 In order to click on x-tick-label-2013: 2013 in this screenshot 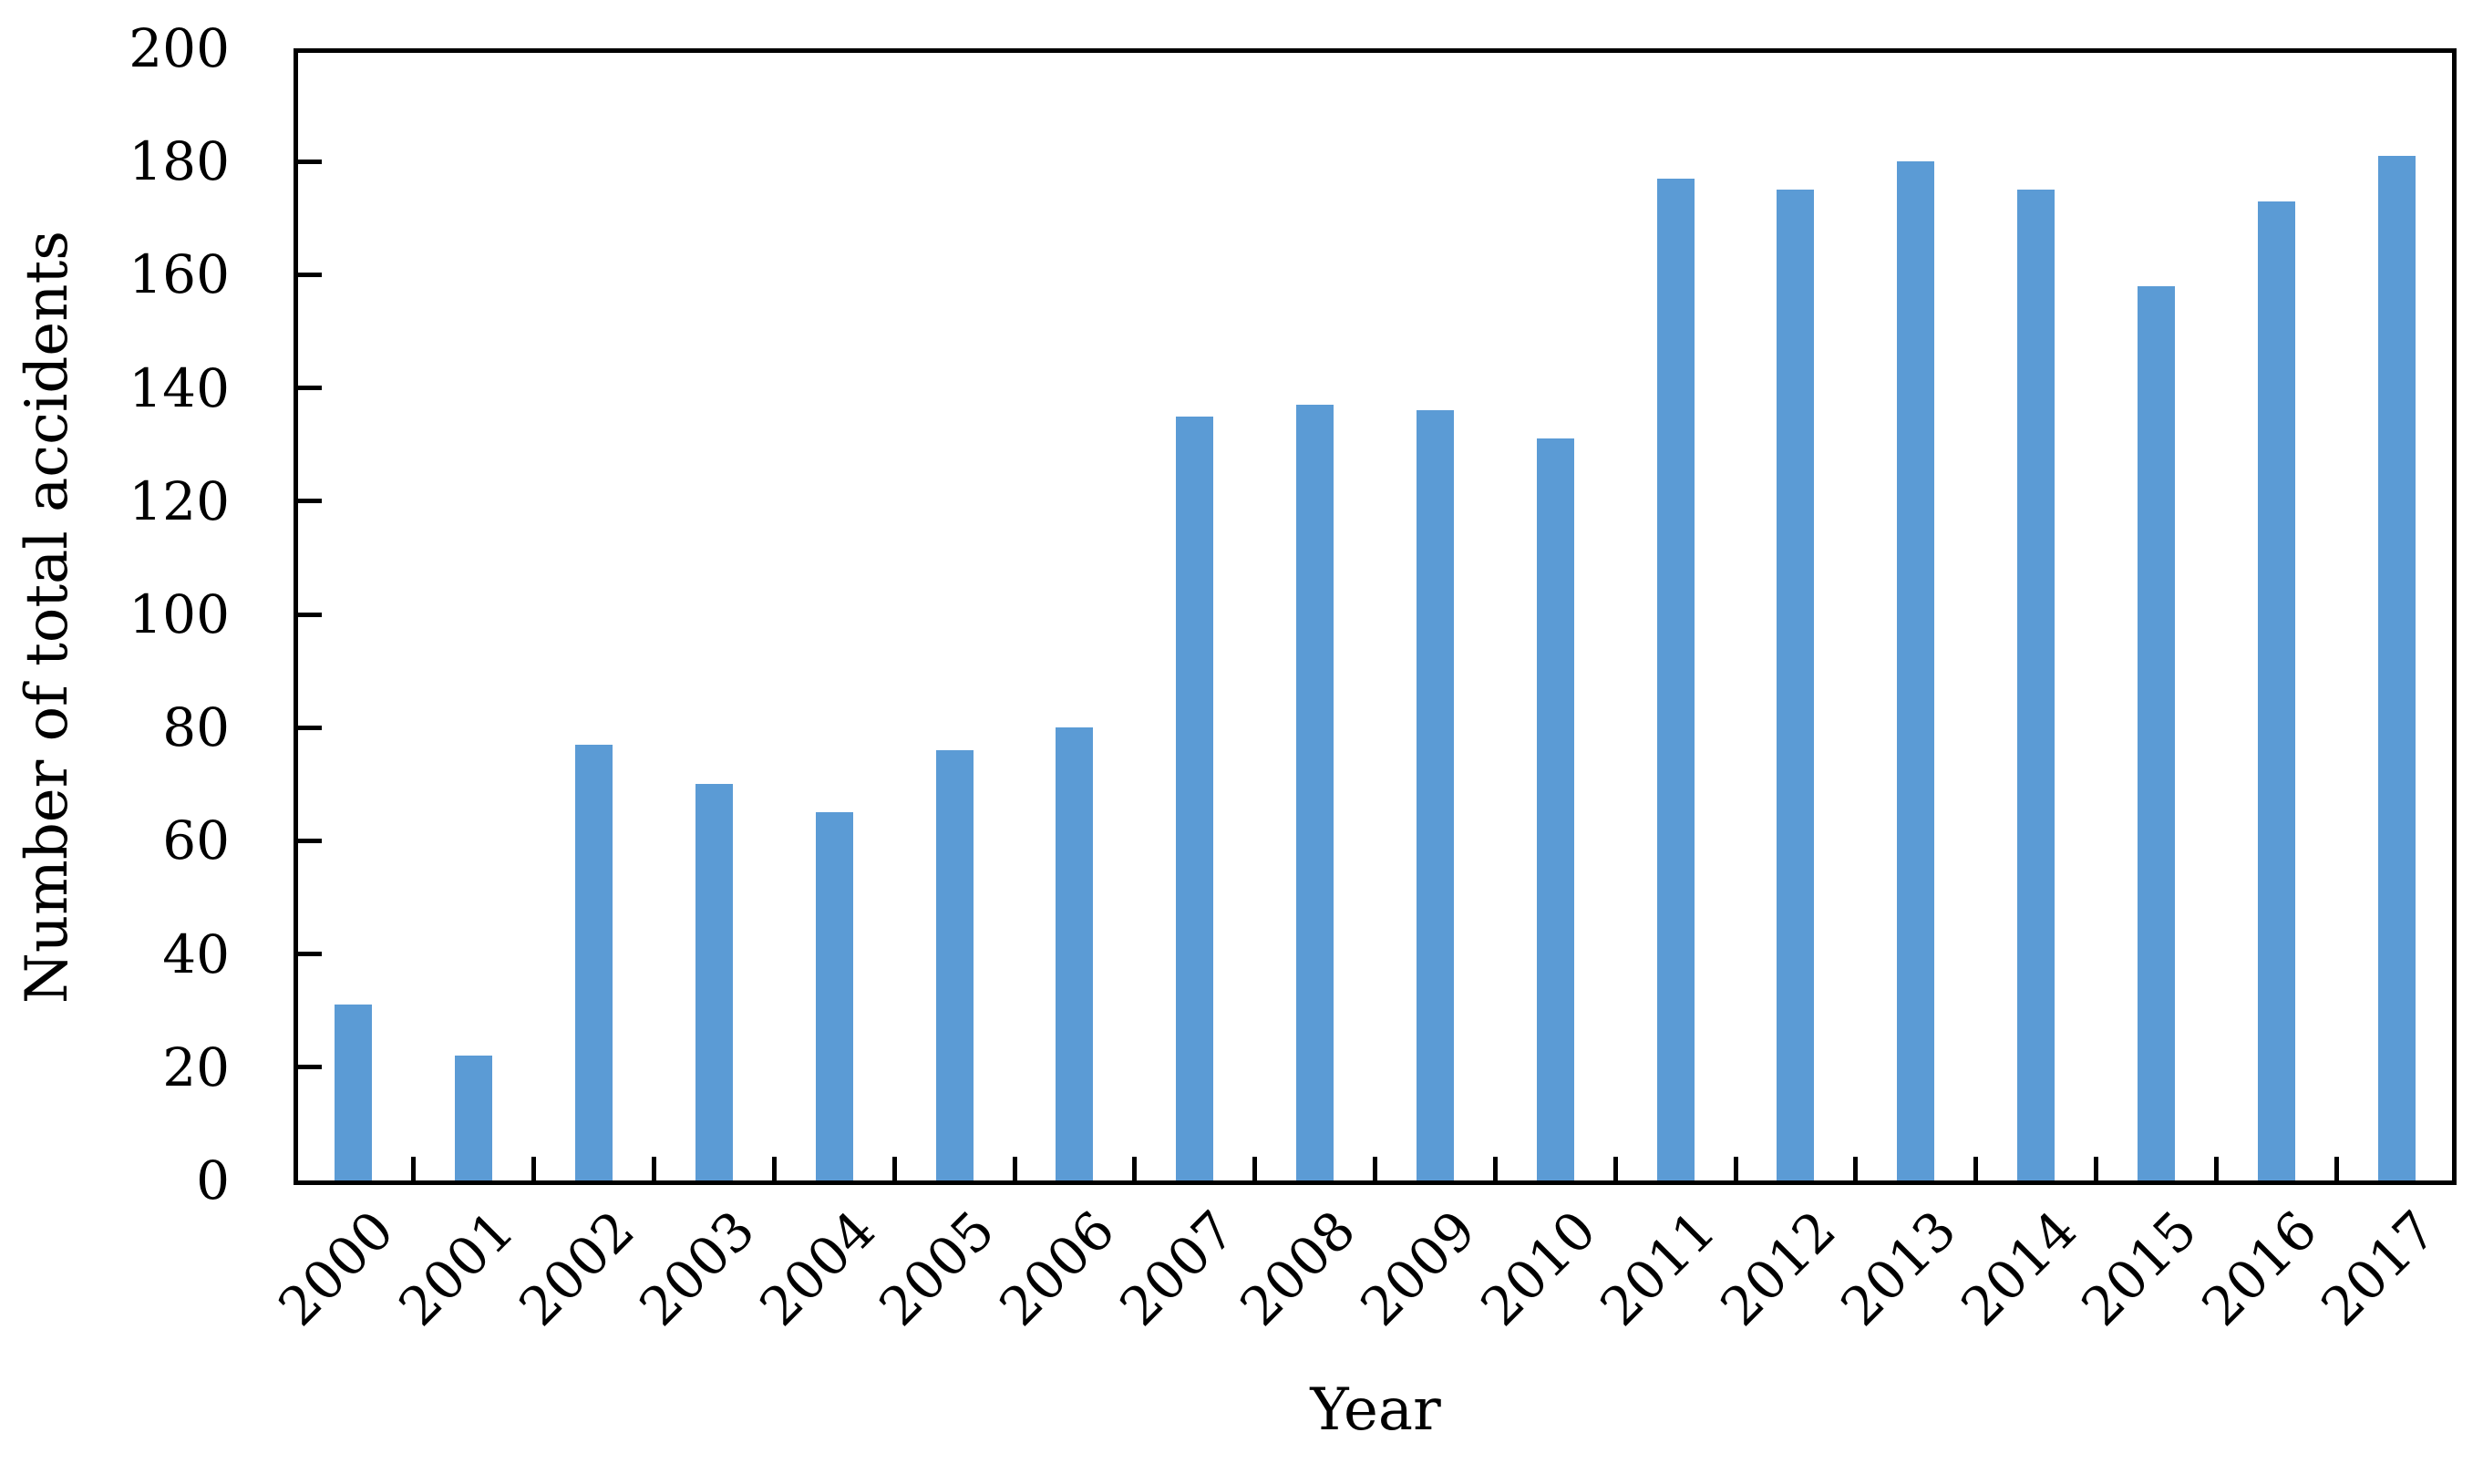, I will do `click(1899, 1268)`.